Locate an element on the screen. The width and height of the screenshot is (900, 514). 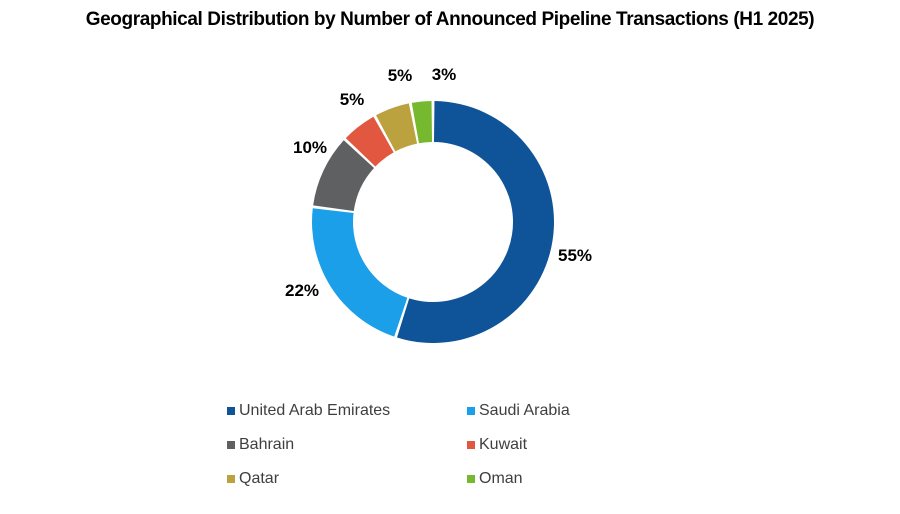
legend-item-united-arab-emirates: United Arab Emirates is located at coordinates (347, 411).